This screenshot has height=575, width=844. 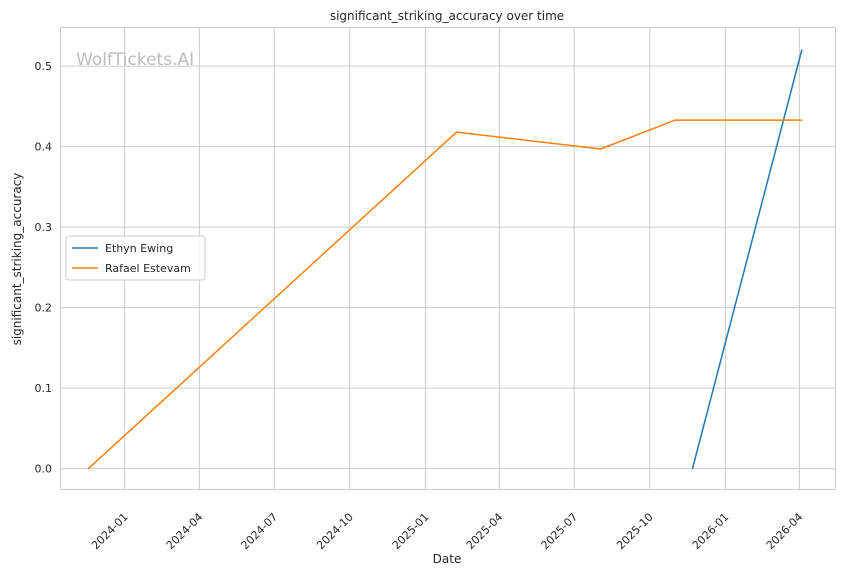 I want to click on y-tick-label: 0.0, so click(x=44, y=469).